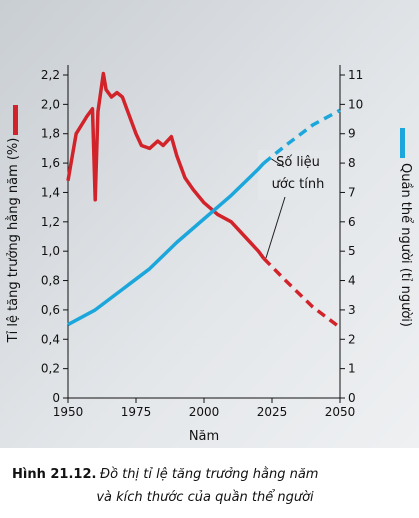  I want to click on y2-tick-label: 6, so click(352, 222).